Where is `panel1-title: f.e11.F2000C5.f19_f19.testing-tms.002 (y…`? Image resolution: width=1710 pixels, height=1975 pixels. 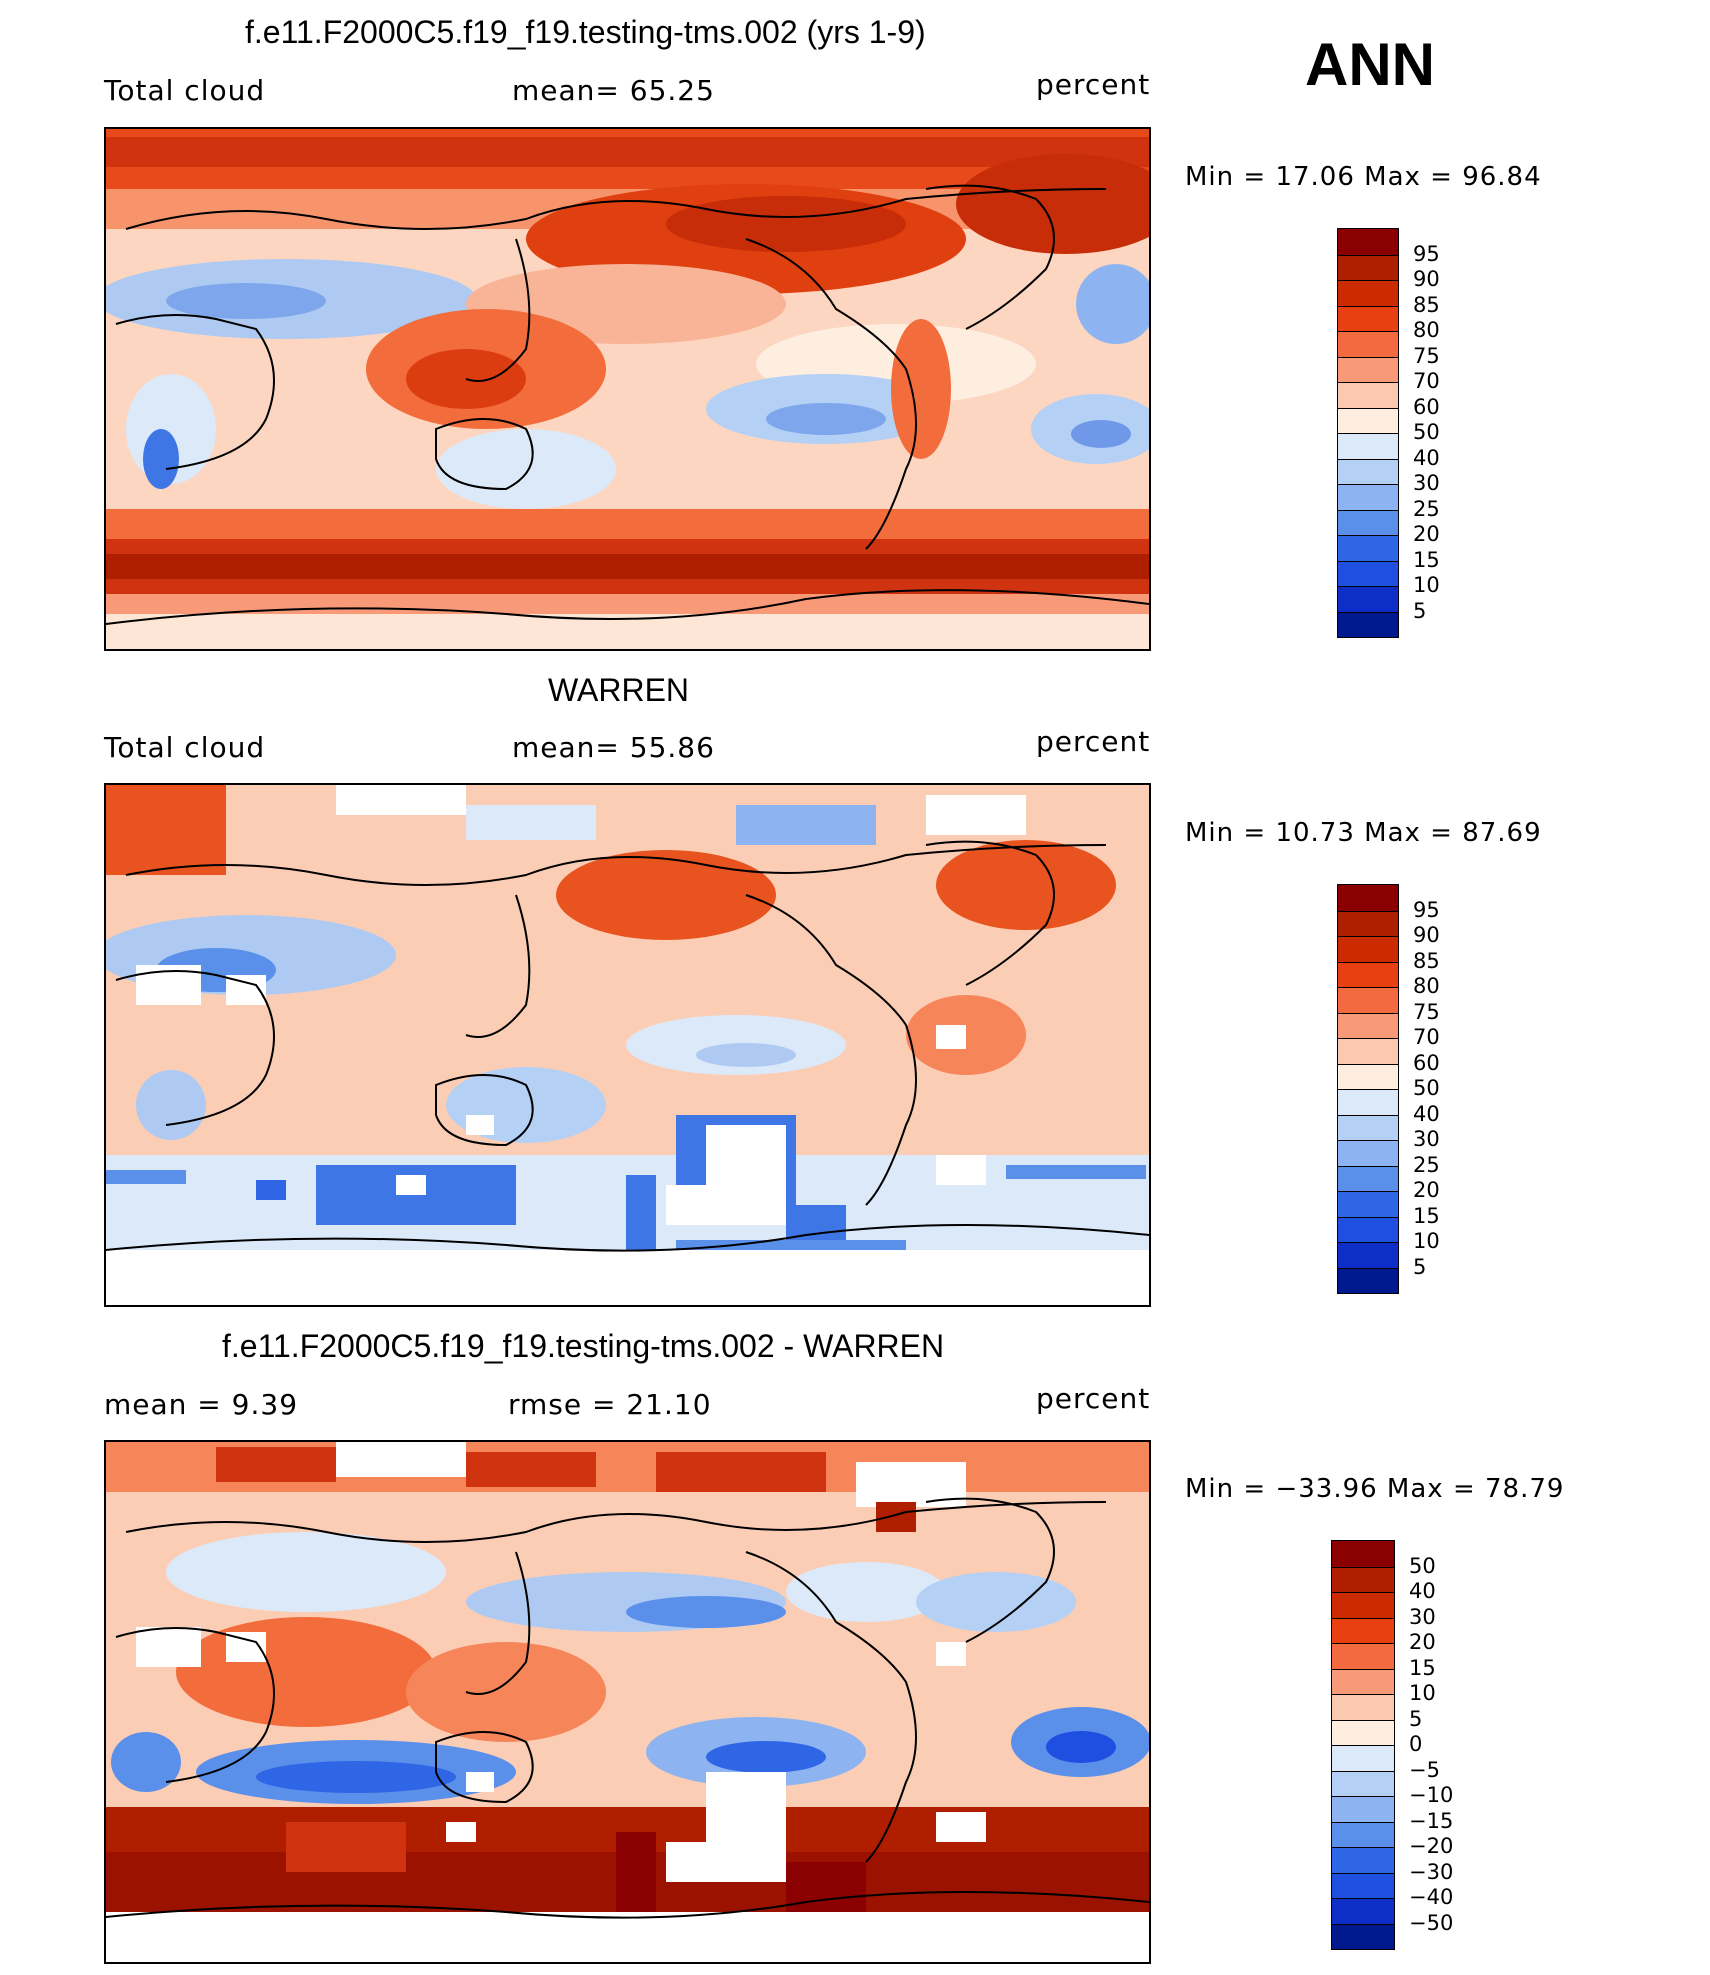 panel1-title: f.e11.F2000C5.f19_f19.testing-tms.002 (y… is located at coordinates (585, 32).